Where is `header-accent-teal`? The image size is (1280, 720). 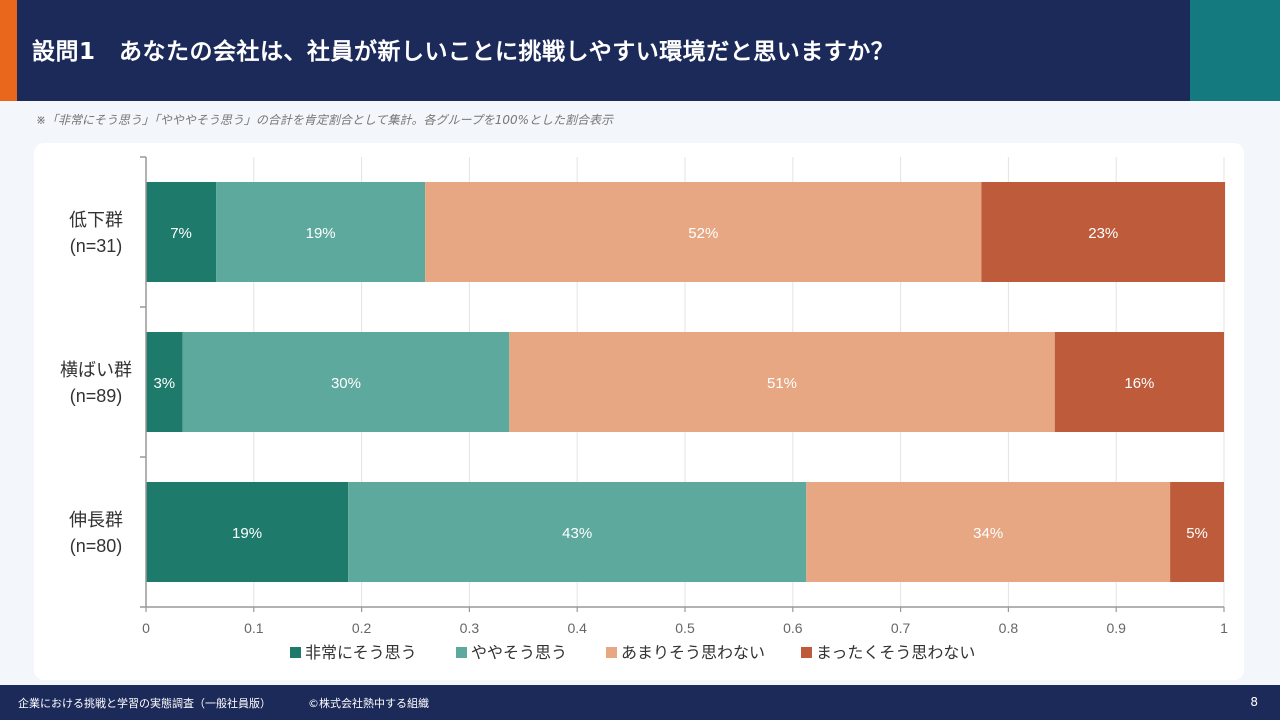
header-accent-teal is located at coordinates (1235, 50).